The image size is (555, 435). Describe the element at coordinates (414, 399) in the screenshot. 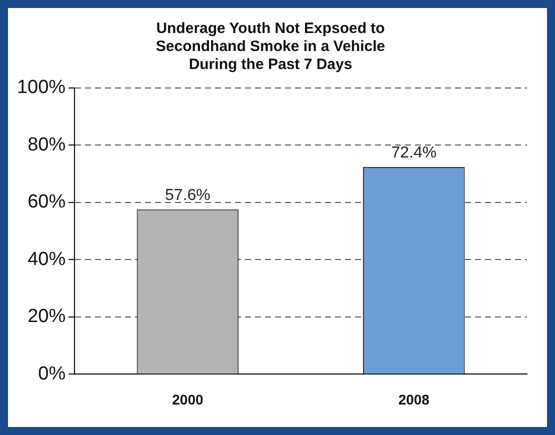

I see `x-tick-label: 2008` at that location.